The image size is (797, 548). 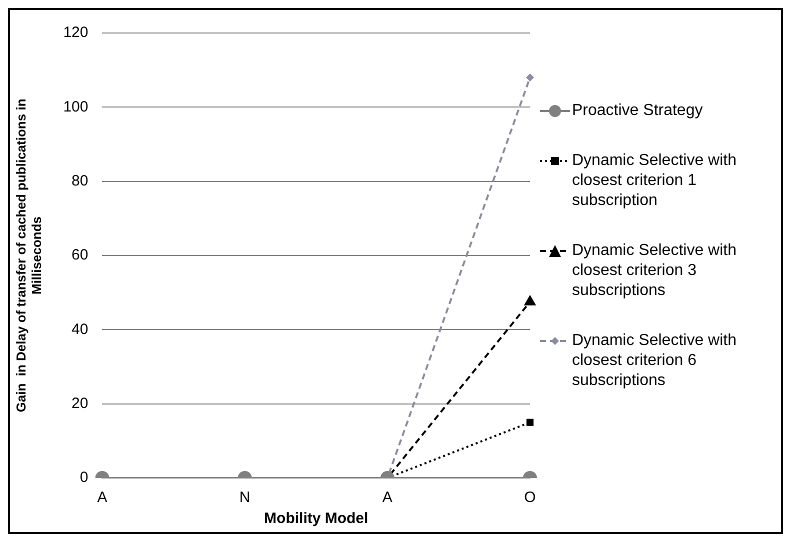 I want to click on y-tick-label: 100, so click(x=75, y=107).